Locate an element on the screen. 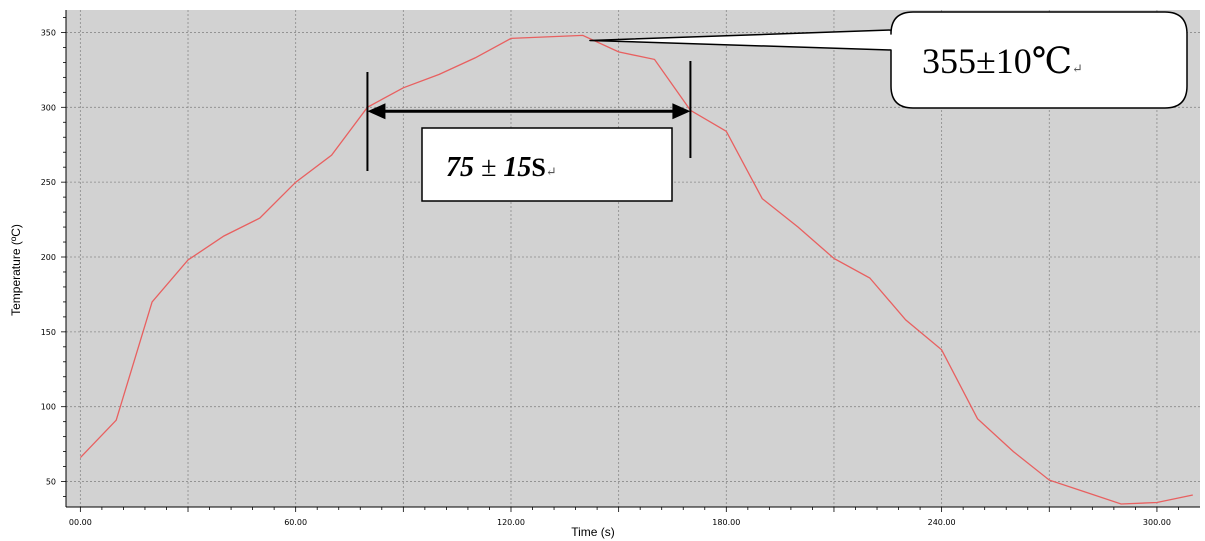 The height and width of the screenshot is (541, 1205). duration-number: 75 is located at coordinates (460, 167).